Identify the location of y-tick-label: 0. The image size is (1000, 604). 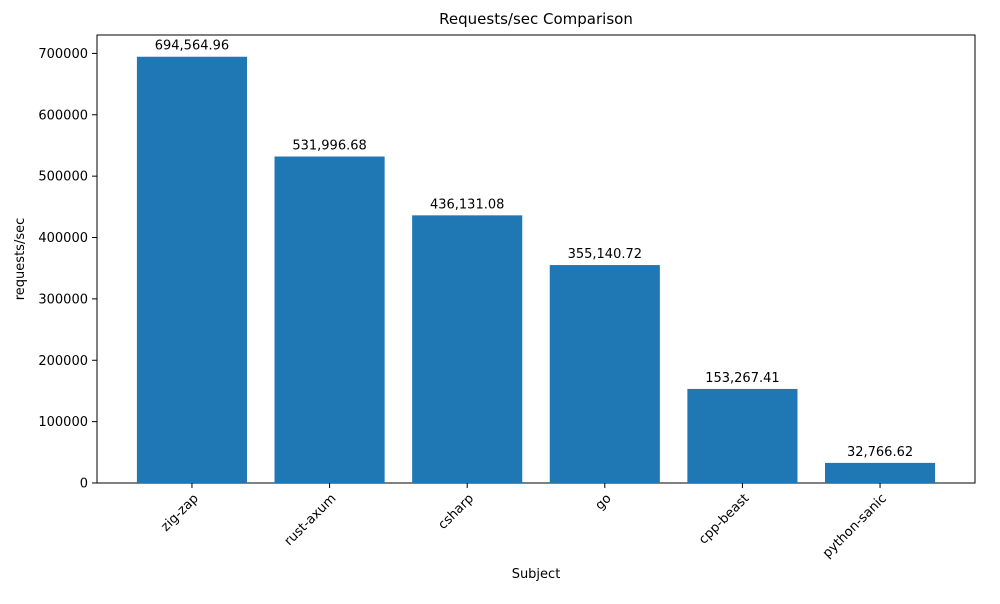
(84, 484).